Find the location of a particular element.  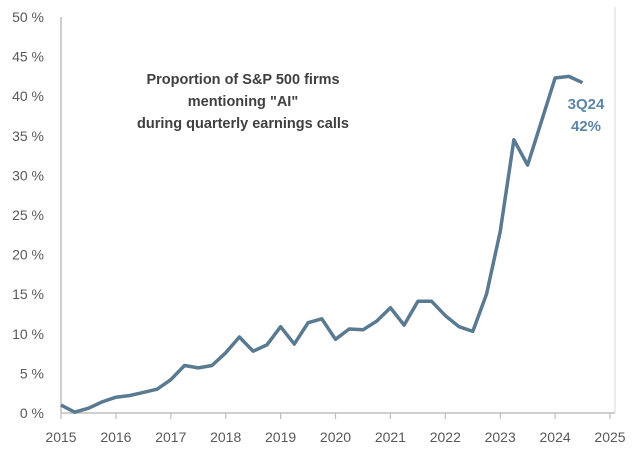

x-tick-label: 2025 is located at coordinates (609, 437).